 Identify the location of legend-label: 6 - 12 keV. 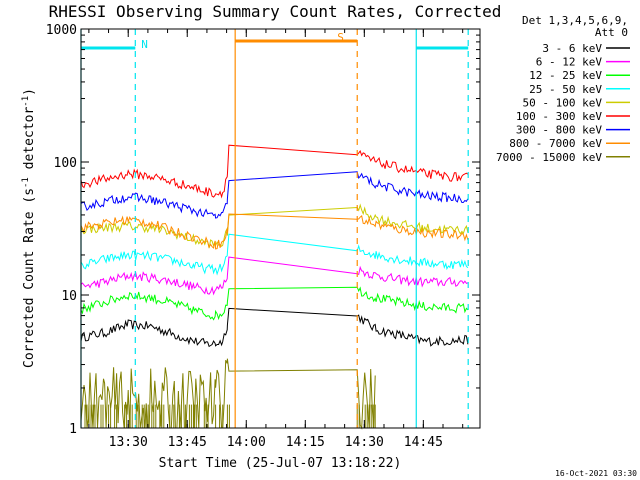
(569, 62).